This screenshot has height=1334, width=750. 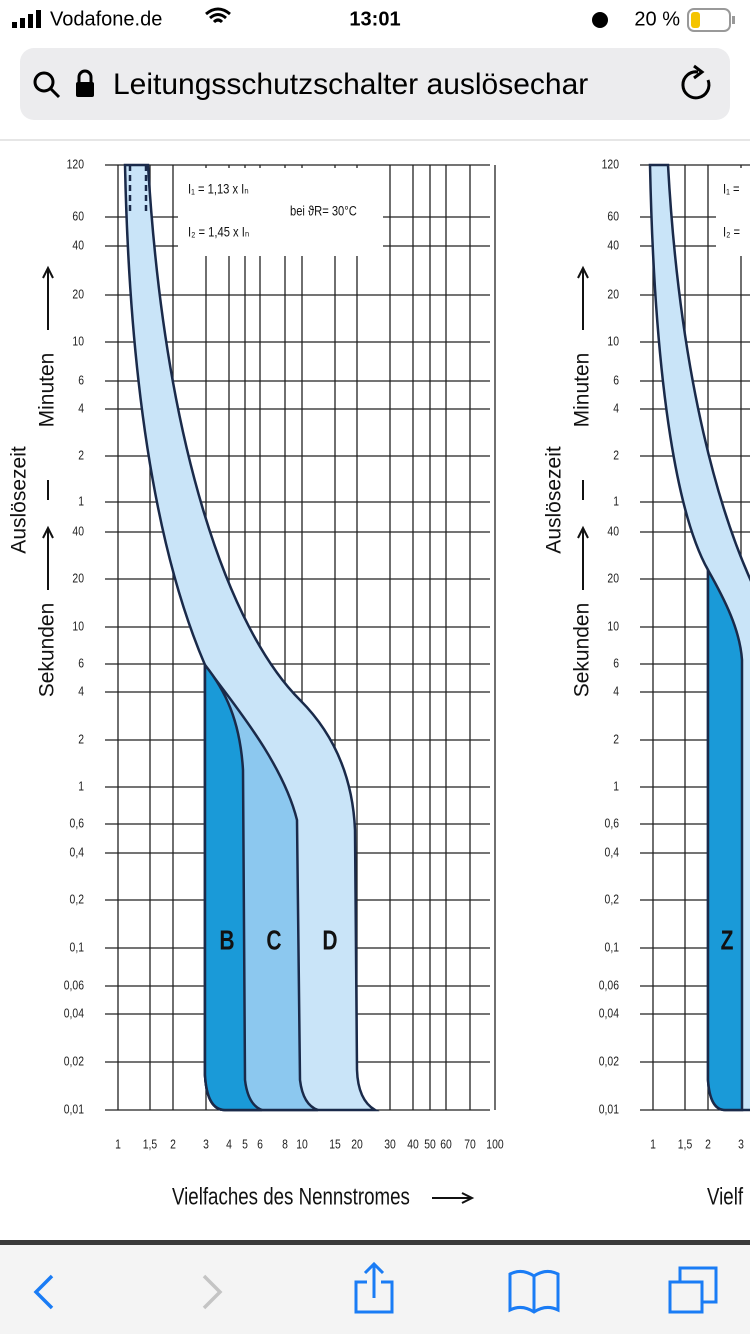 What do you see at coordinates (218, 189) in the screenshot?
I see `annotation: I₁ = 1,13 x Iₙ` at bounding box center [218, 189].